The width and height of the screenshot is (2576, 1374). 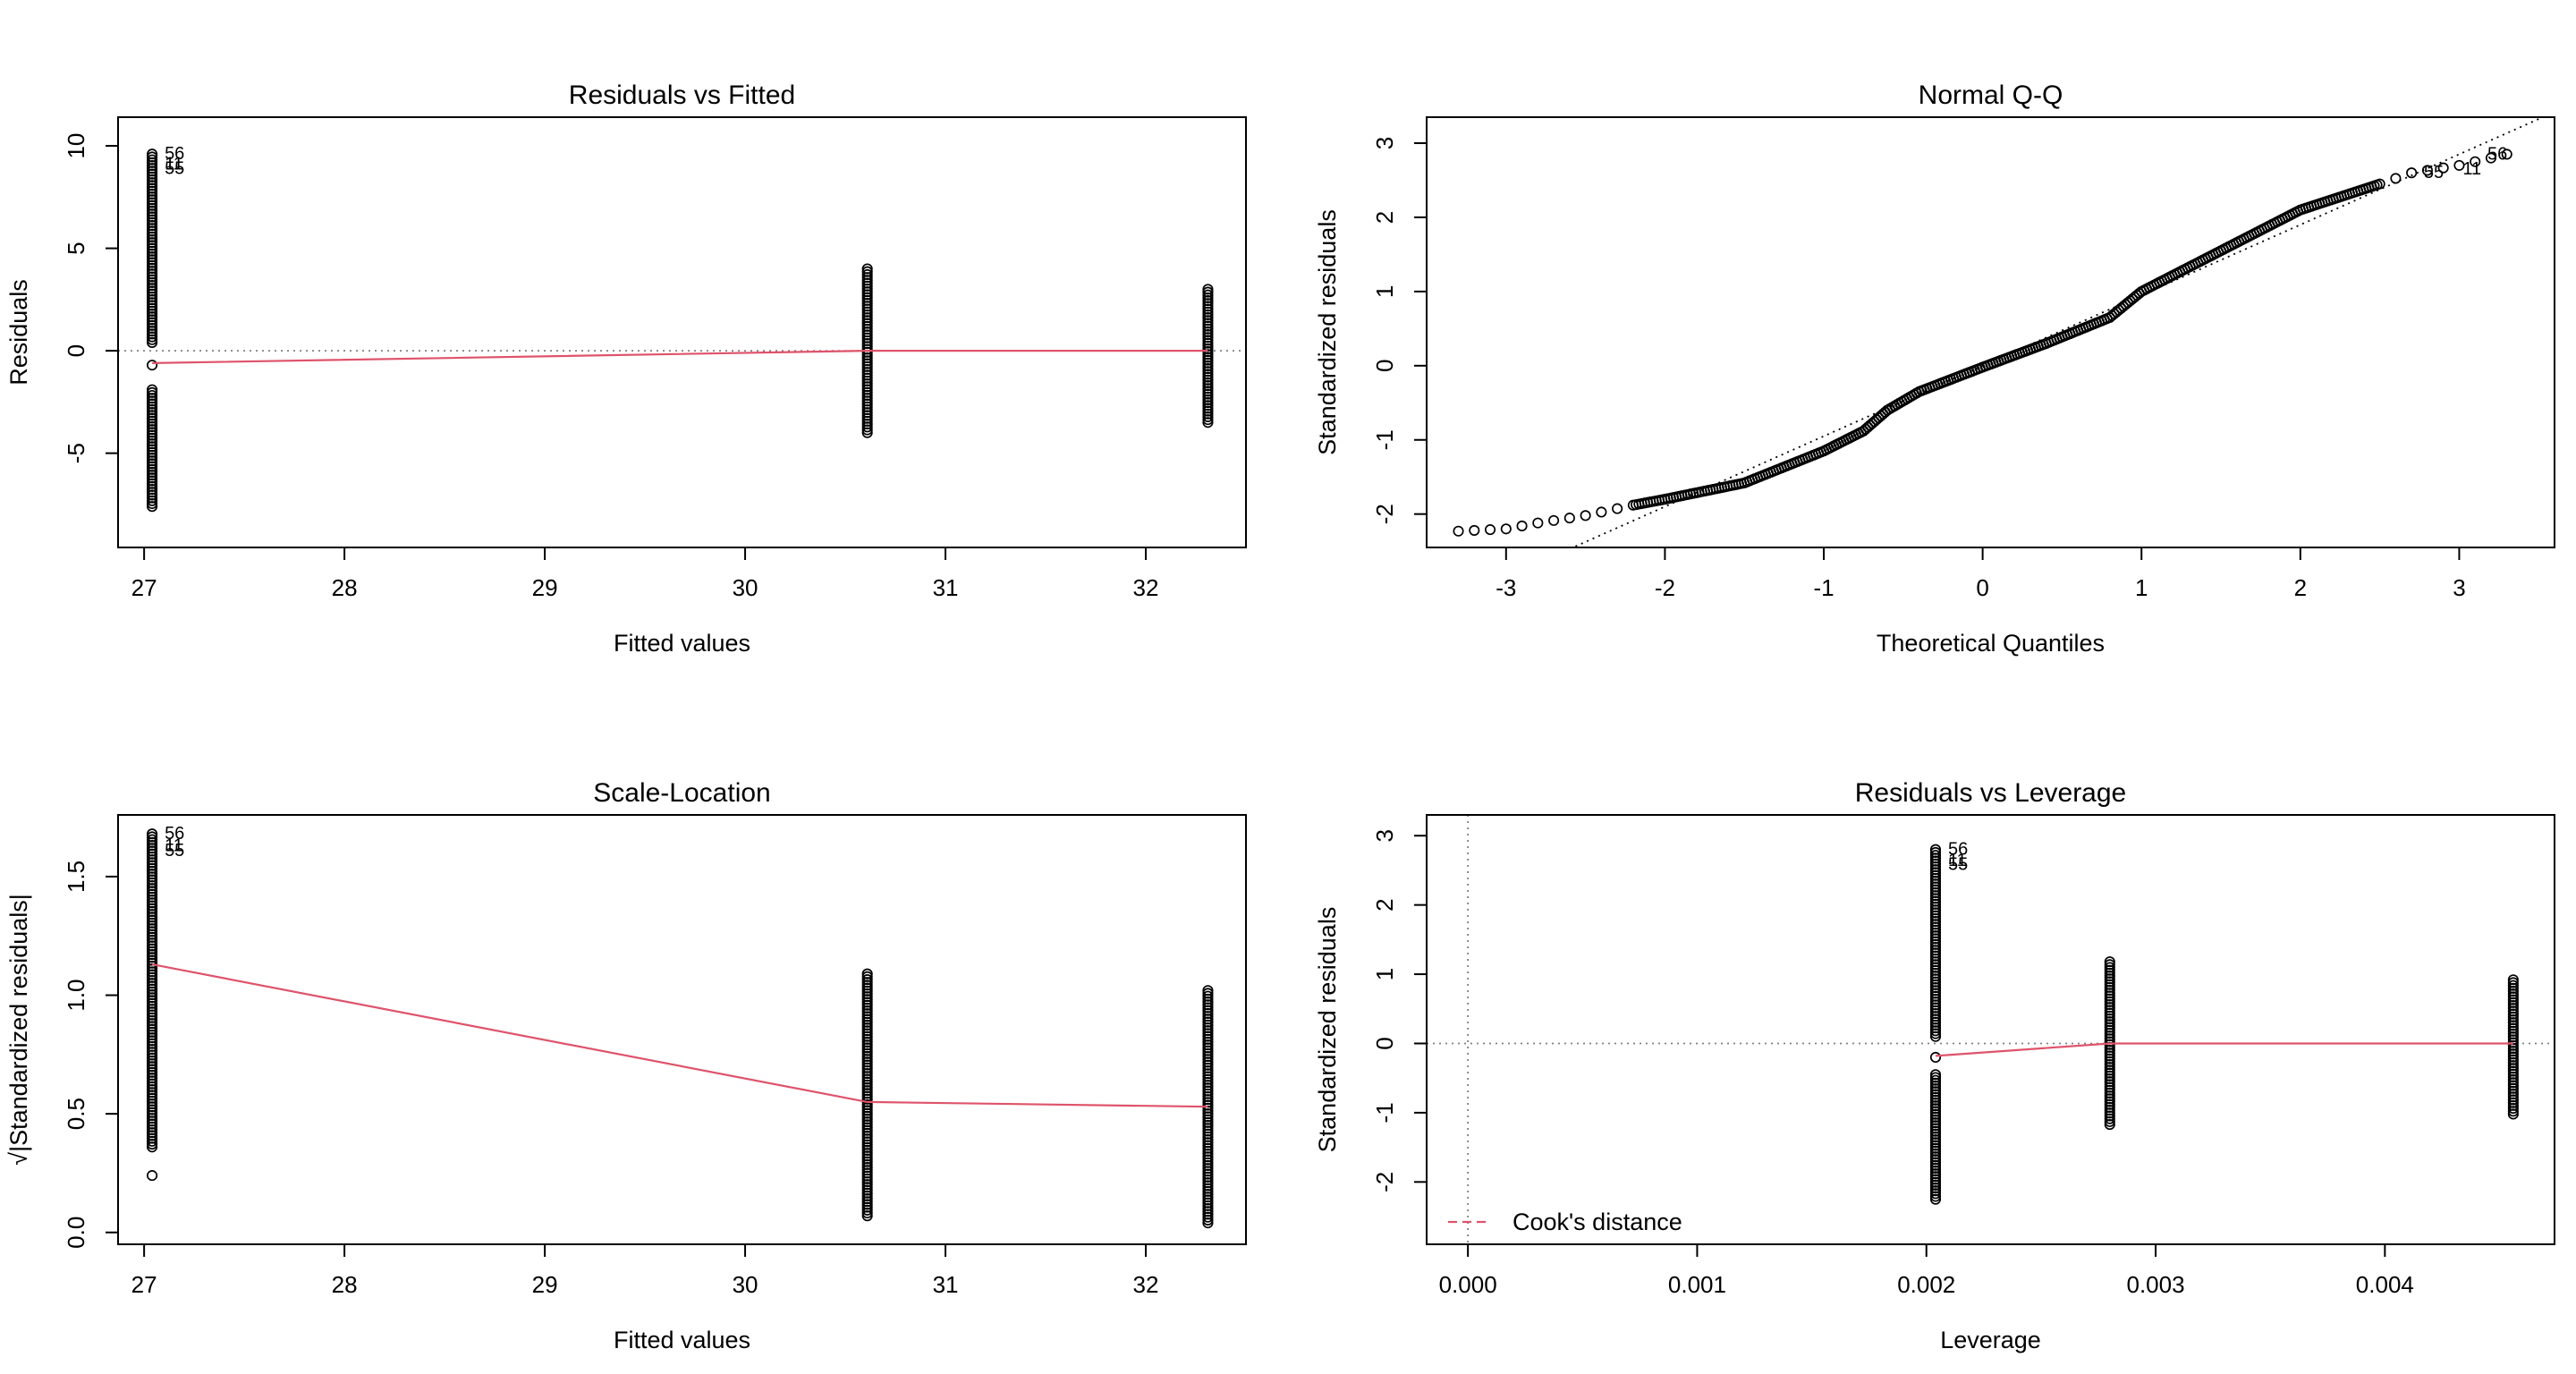 What do you see at coordinates (1958, 865) in the screenshot?
I see `point-label: 55` at bounding box center [1958, 865].